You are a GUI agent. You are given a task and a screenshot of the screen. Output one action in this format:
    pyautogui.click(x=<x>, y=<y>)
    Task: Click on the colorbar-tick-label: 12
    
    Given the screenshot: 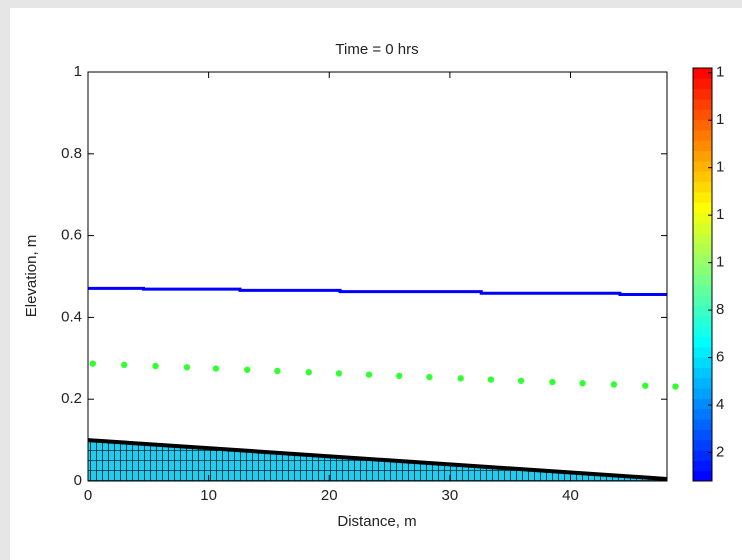 What is the action you would take?
    pyautogui.click(x=724, y=214)
    